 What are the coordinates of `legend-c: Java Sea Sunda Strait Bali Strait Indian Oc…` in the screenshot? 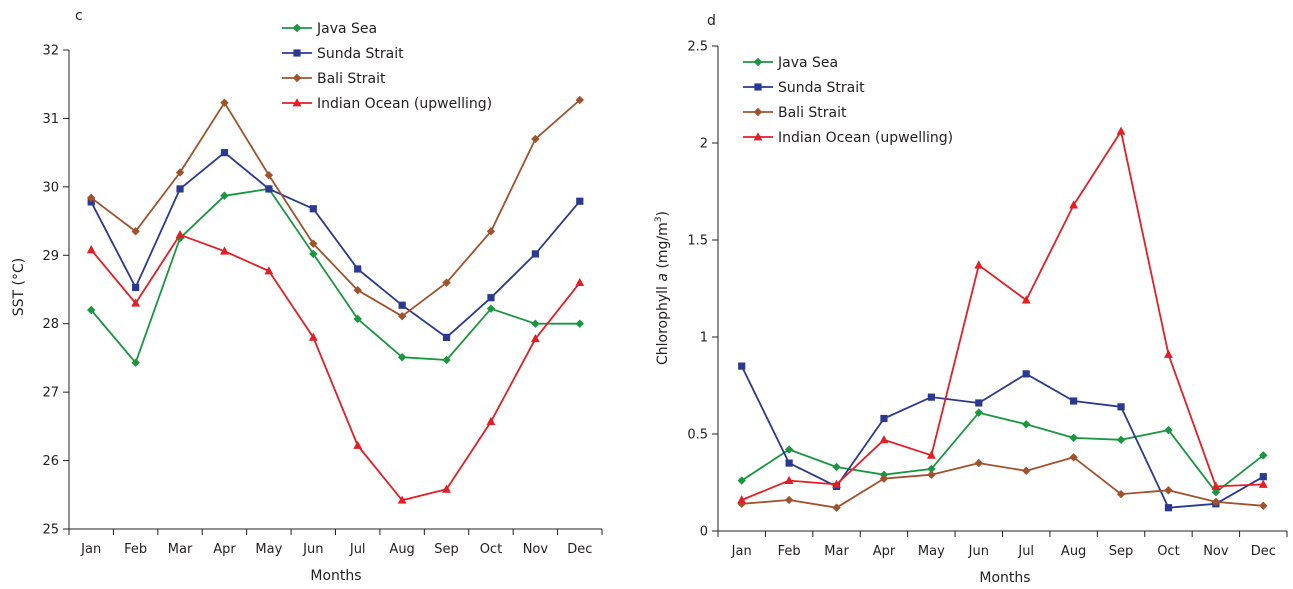 It's located at (387, 66).